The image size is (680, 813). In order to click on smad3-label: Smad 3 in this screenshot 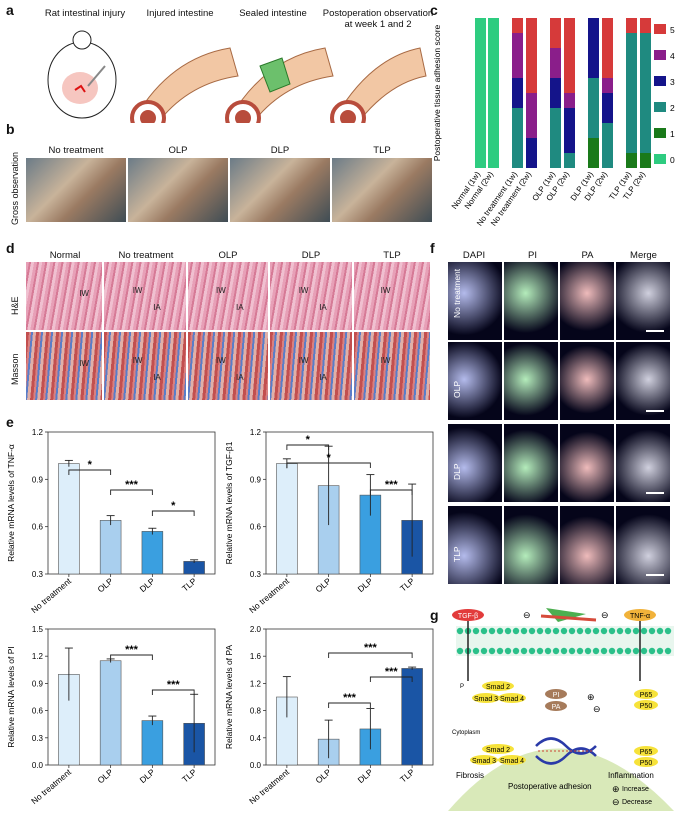, I will do `click(486, 699)`.